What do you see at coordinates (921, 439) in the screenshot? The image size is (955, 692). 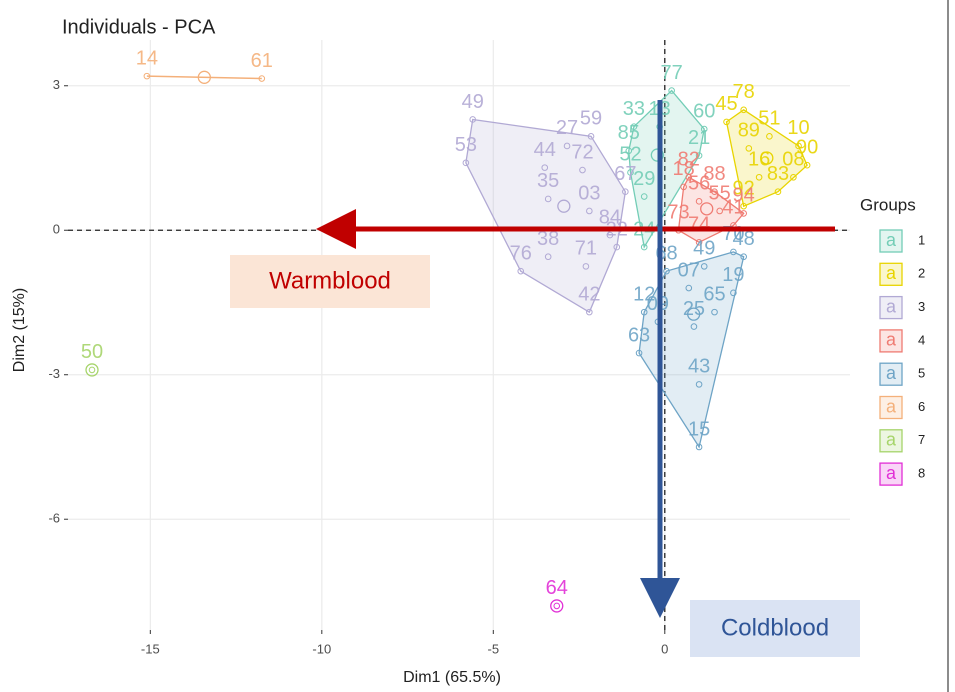 I see `legend-label: 7` at bounding box center [921, 439].